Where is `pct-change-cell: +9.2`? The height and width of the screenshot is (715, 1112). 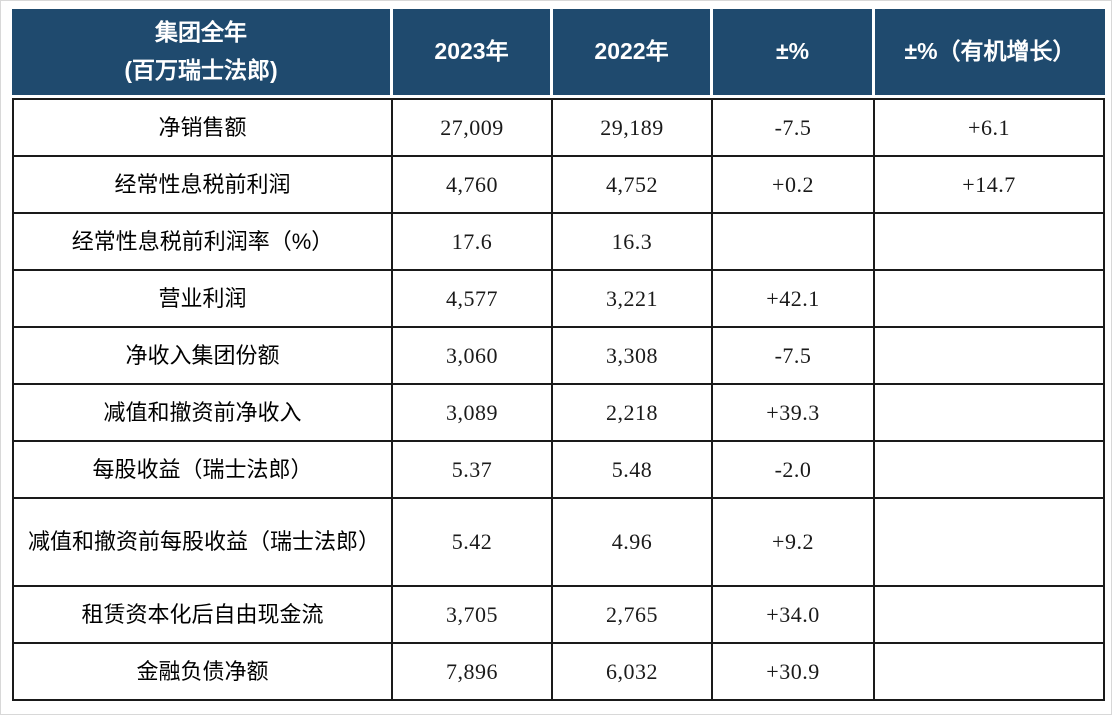 pct-change-cell: +9.2 is located at coordinates (794, 542).